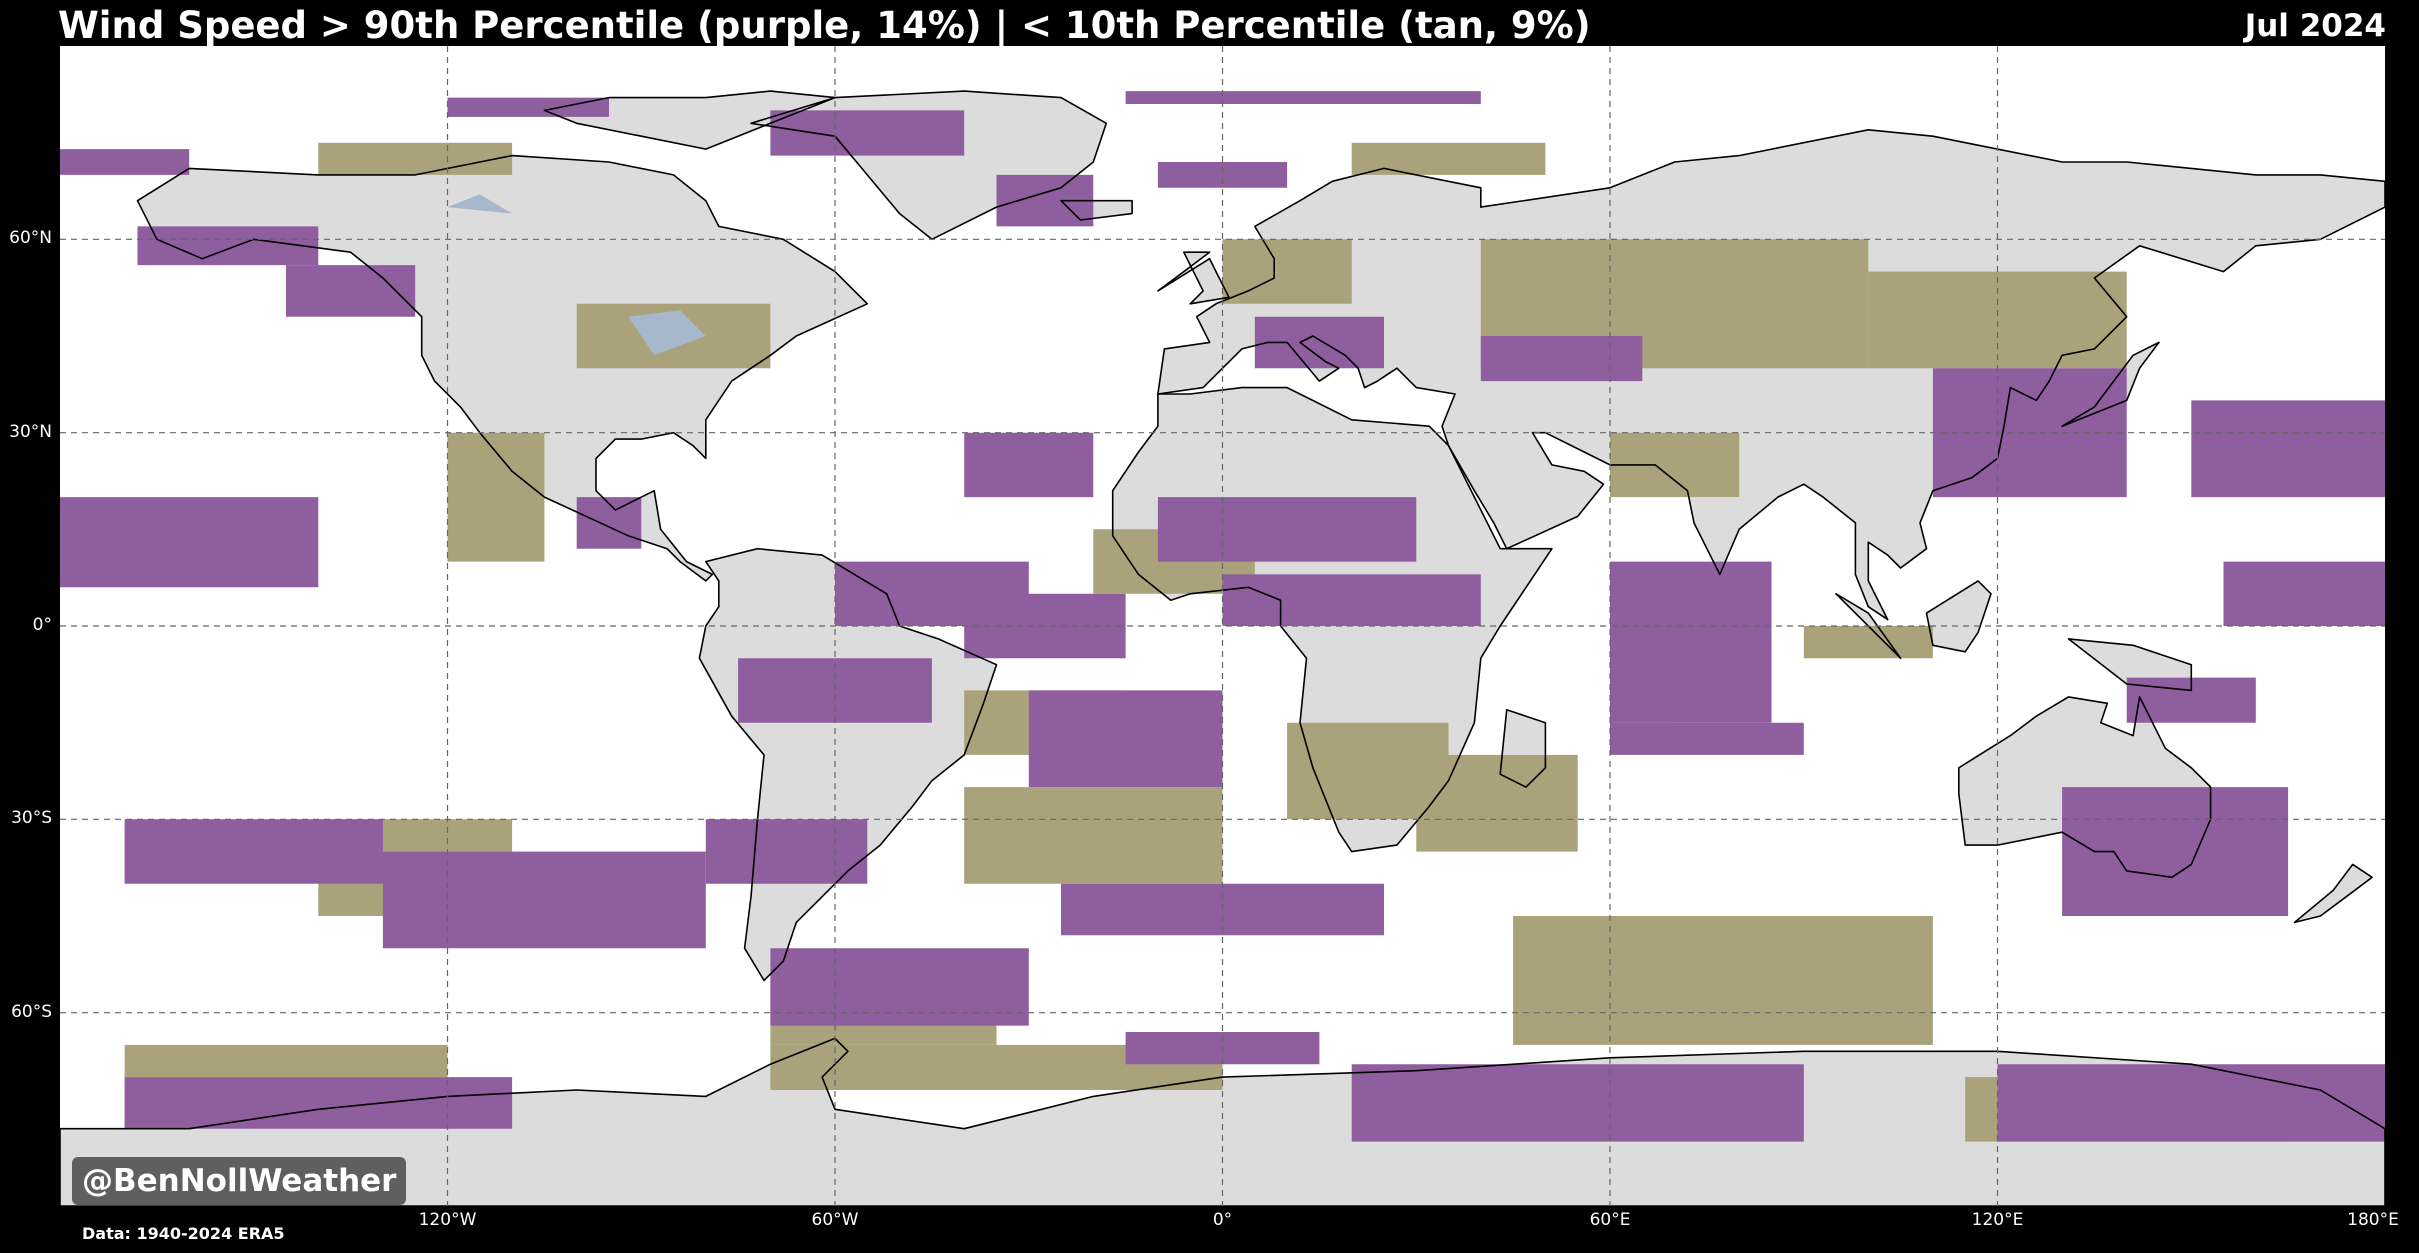 This screenshot has width=2419, height=1253. What do you see at coordinates (1610, 1220) in the screenshot?
I see `lon-tick-label: 60°E` at bounding box center [1610, 1220].